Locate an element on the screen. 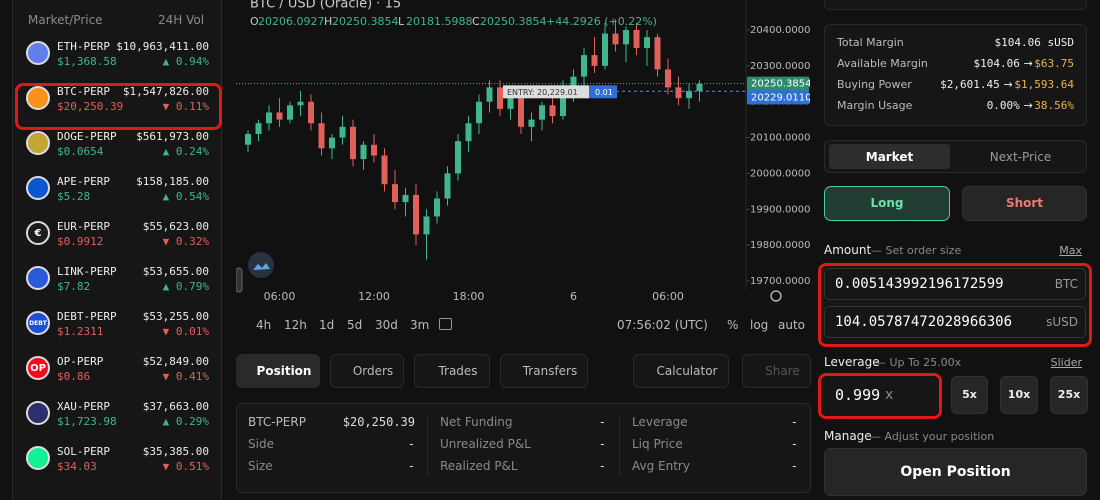 The height and width of the screenshot is (500, 1100). short-button: Short is located at coordinates (1024, 203).